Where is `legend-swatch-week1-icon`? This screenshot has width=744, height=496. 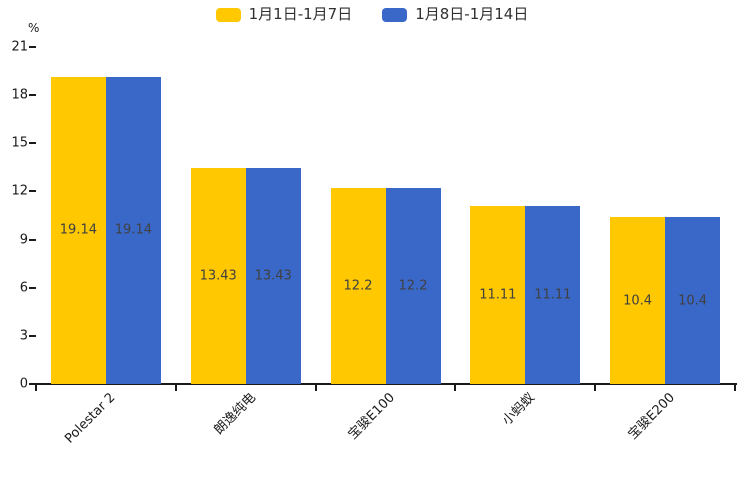
legend-swatch-week1-icon is located at coordinates (228, 14).